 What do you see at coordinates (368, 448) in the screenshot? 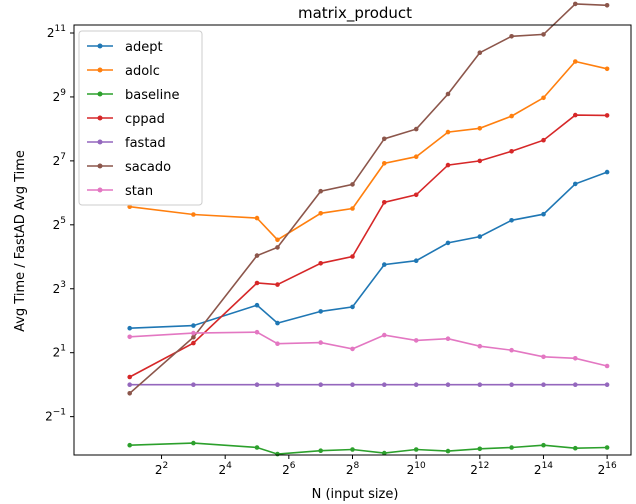
I see `series-line-baseline` at bounding box center [368, 448].